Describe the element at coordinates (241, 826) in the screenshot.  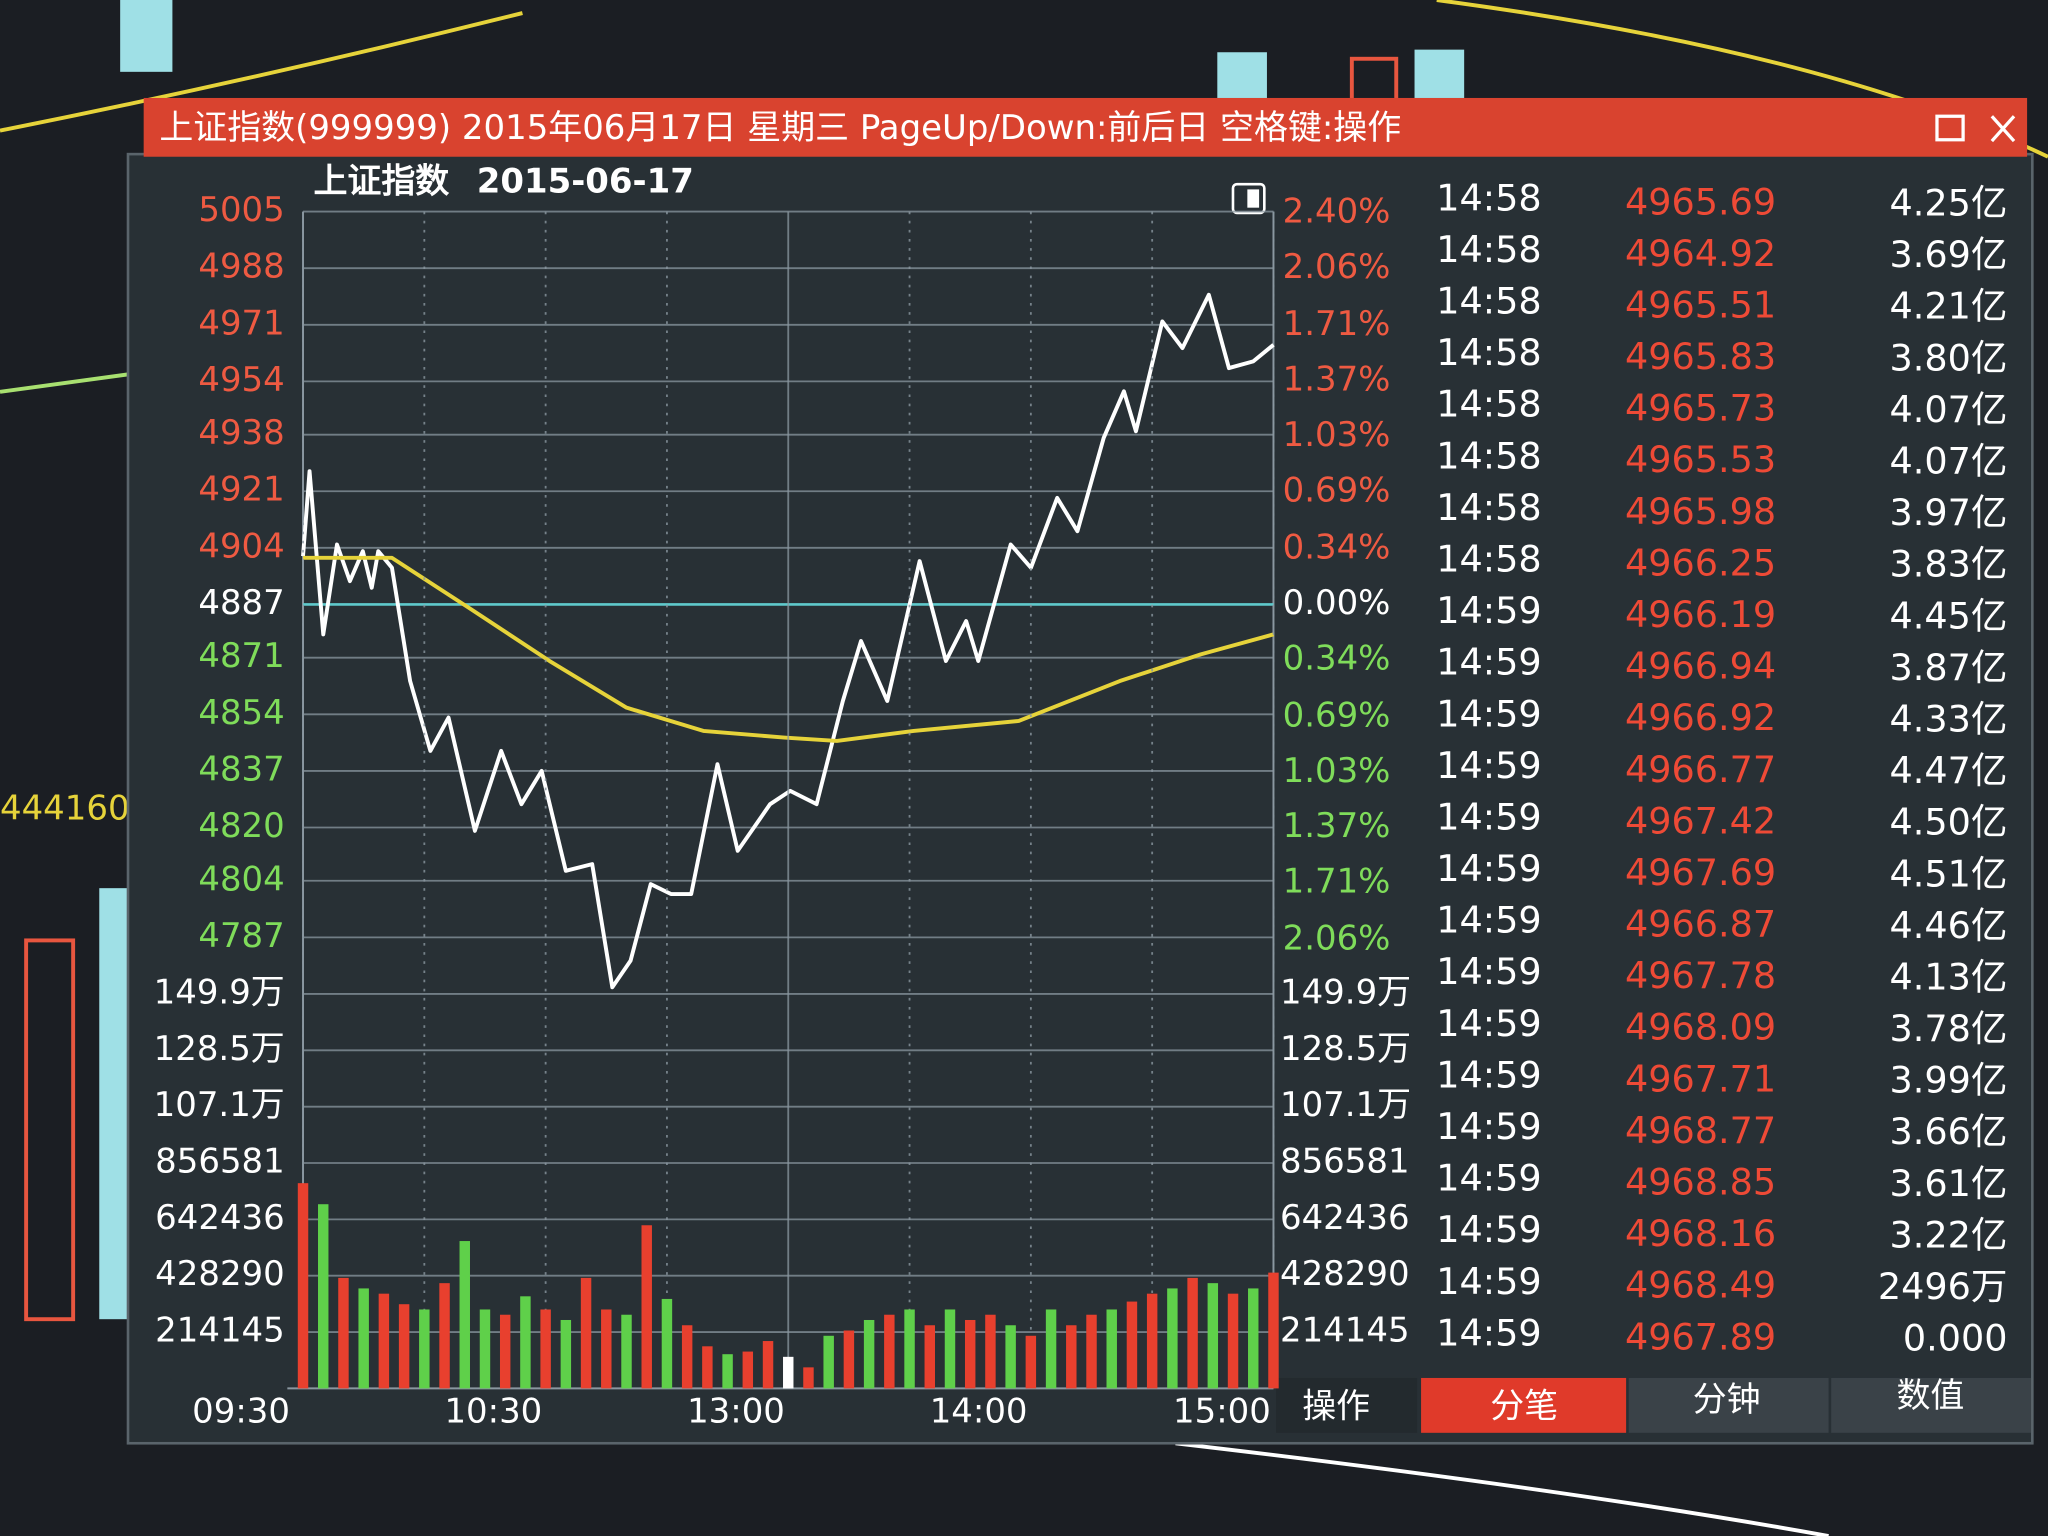
I see `y-tick-label: 4820` at that location.